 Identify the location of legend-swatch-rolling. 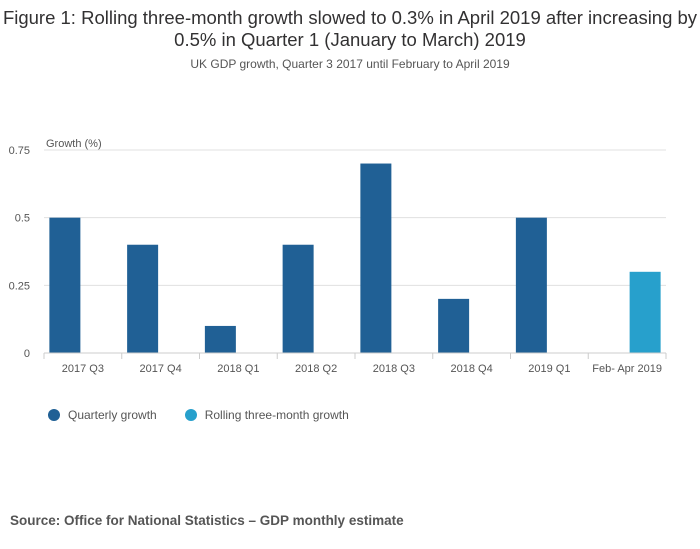
(190, 415).